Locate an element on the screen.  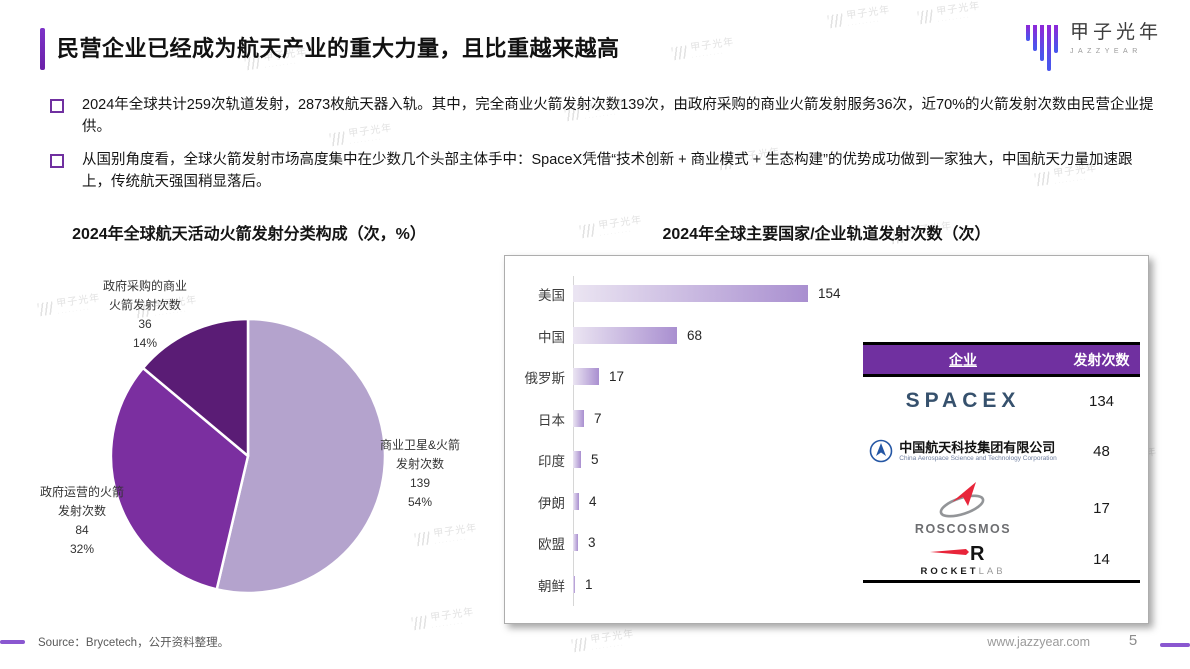
bar-eu is located at coordinates (575, 542).